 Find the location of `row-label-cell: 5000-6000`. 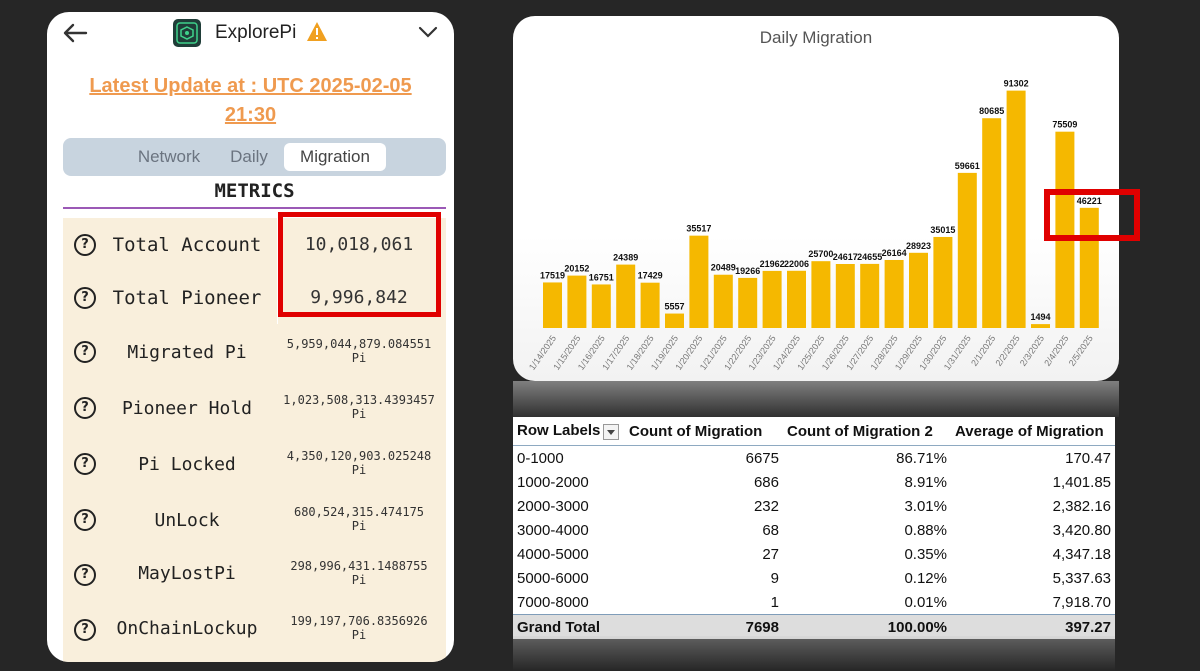

row-label-cell: 5000-6000 is located at coordinates (553, 578).